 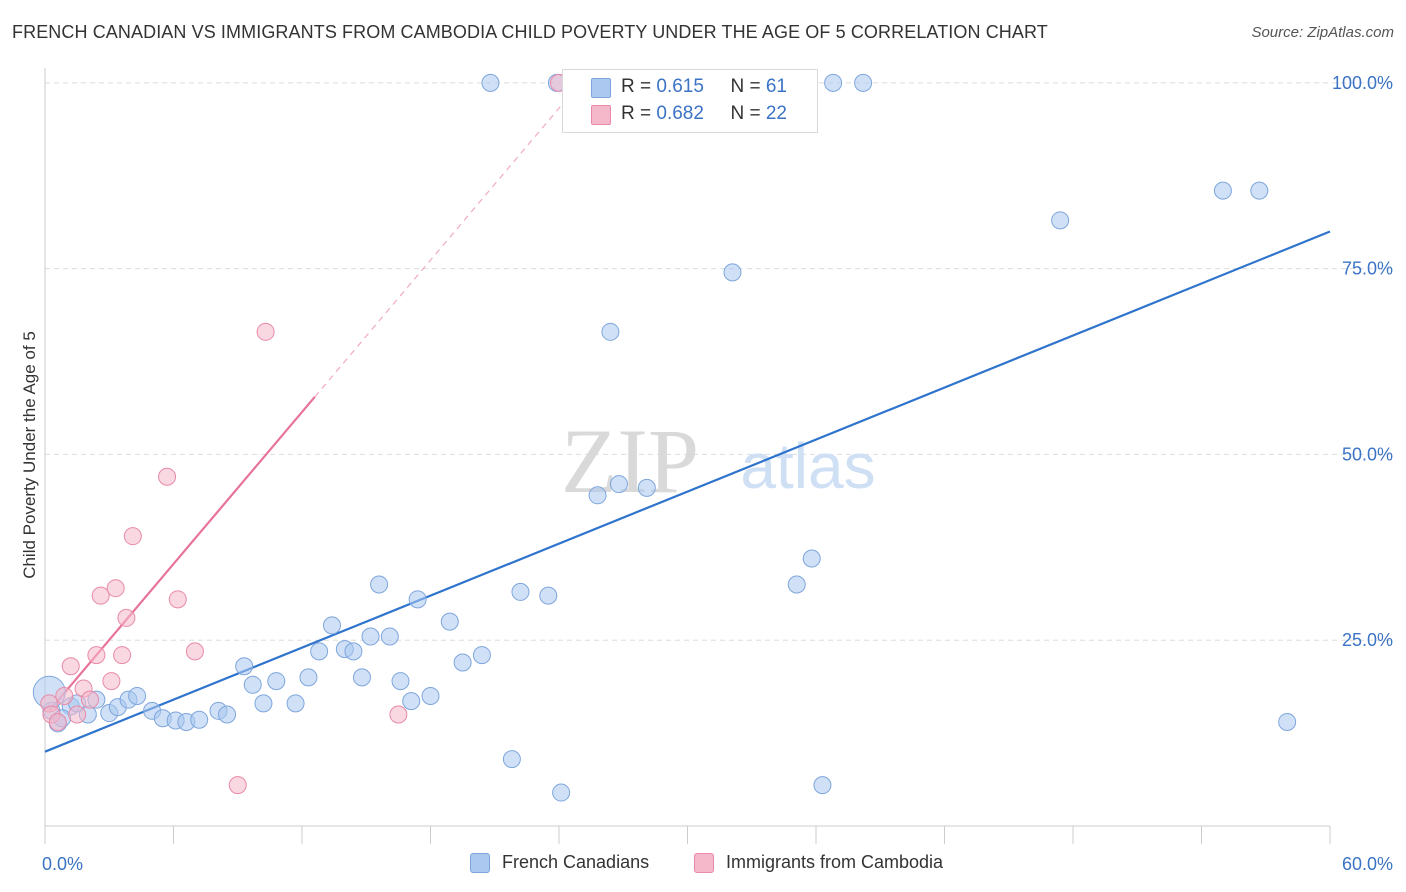 What do you see at coordinates (576, 862) in the screenshot?
I see `legend-label-french-canadians: French Canadians` at bounding box center [576, 862].